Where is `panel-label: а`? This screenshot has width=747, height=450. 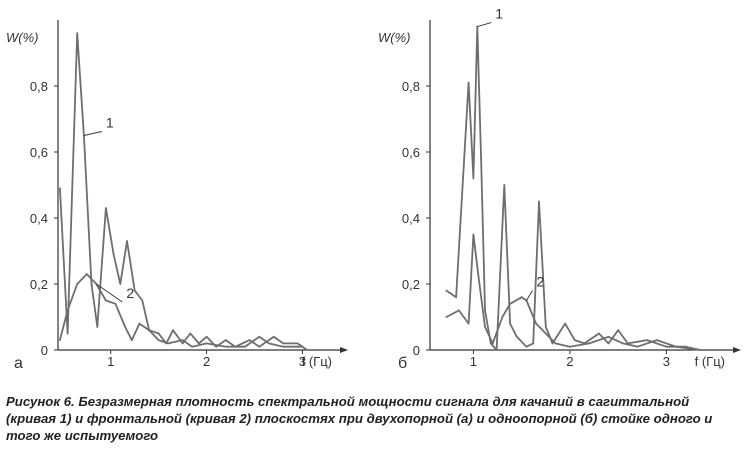 panel-label: а is located at coordinates (18, 363).